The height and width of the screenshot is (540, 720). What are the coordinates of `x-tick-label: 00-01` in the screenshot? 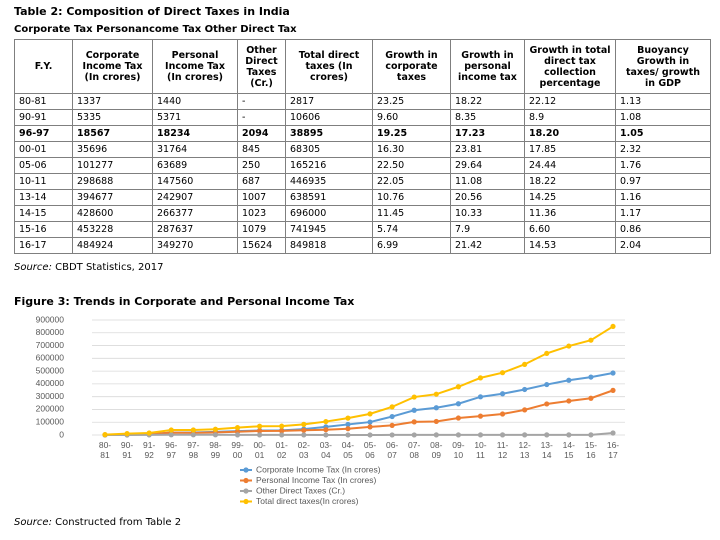 It's located at (259, 450).